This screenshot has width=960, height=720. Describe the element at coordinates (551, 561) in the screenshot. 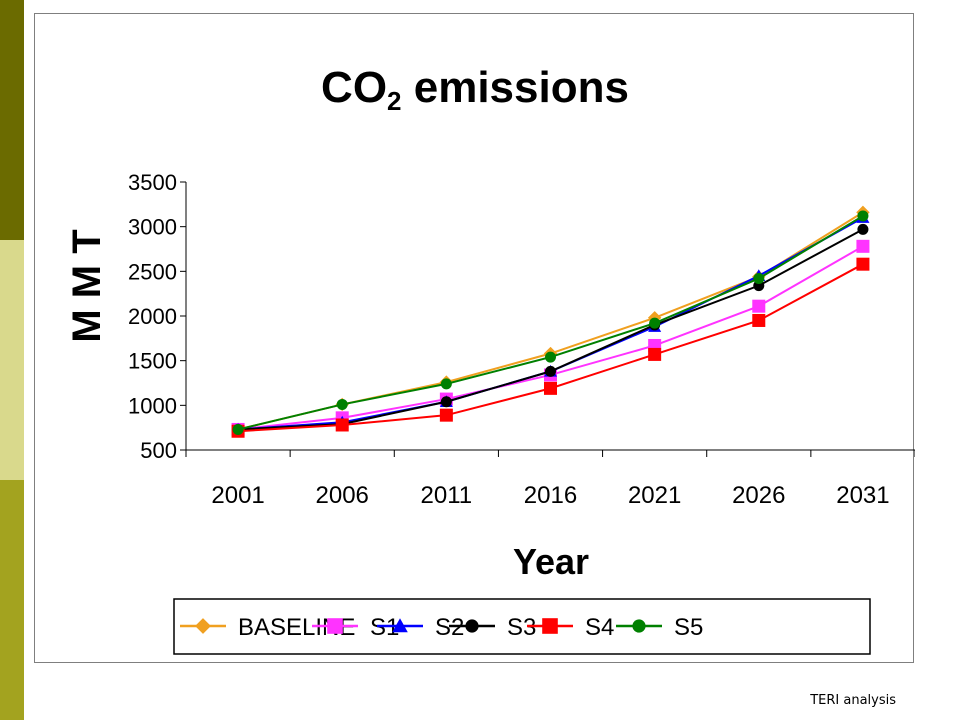

I see `x-axis-label: Year` at that location.